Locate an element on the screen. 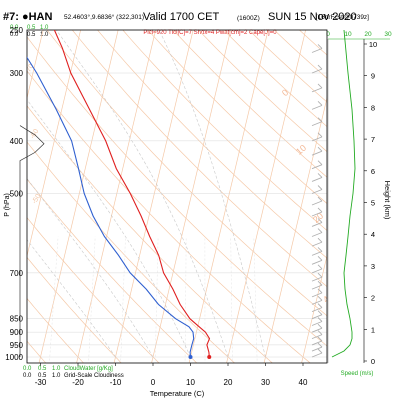  x-axis-label: Temperature (C) is located at coordinates (177, 393).